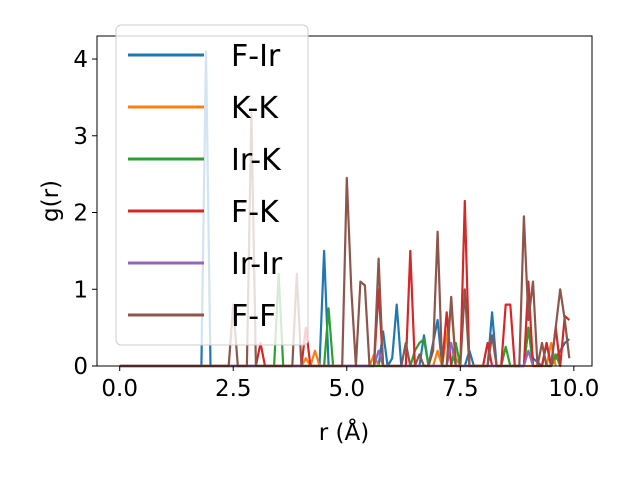 This screenshot has height=480, width=640. Describe the element at coordinates (460, 389) in the screenshot. I see `x-tick-label: 7.5` at that location.